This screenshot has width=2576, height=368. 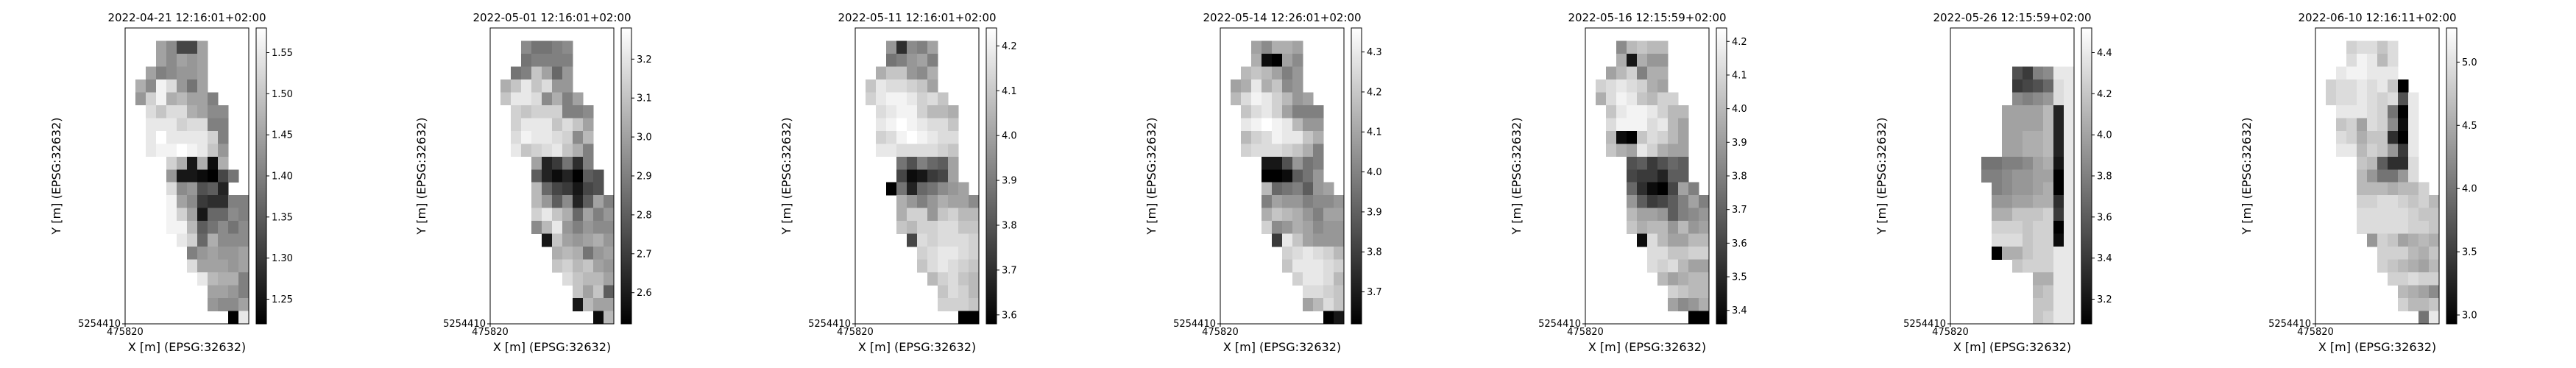 What do you see at coordinates (644, 60) in the screenshot?
I see `colorbar-tick-label: 3.2` at bounding box center [644, 60].